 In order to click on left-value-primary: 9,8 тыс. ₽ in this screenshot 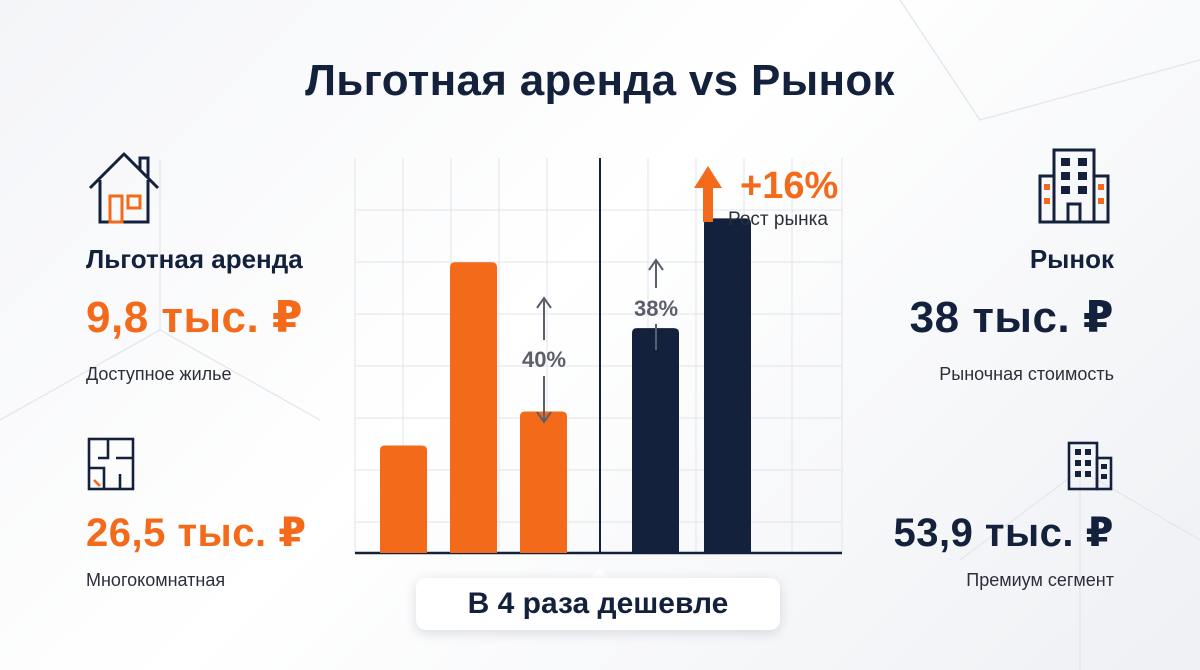, I will do `click(195, 317)`.